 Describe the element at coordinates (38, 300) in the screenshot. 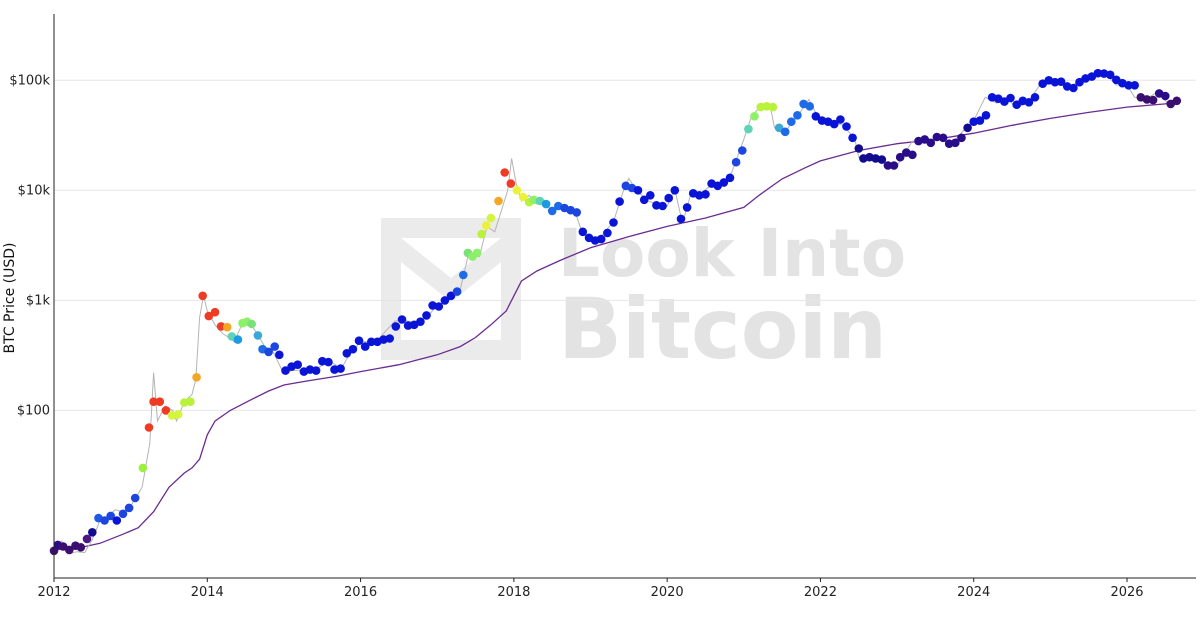

I see `y-tick-label-1: $1k` at that location.